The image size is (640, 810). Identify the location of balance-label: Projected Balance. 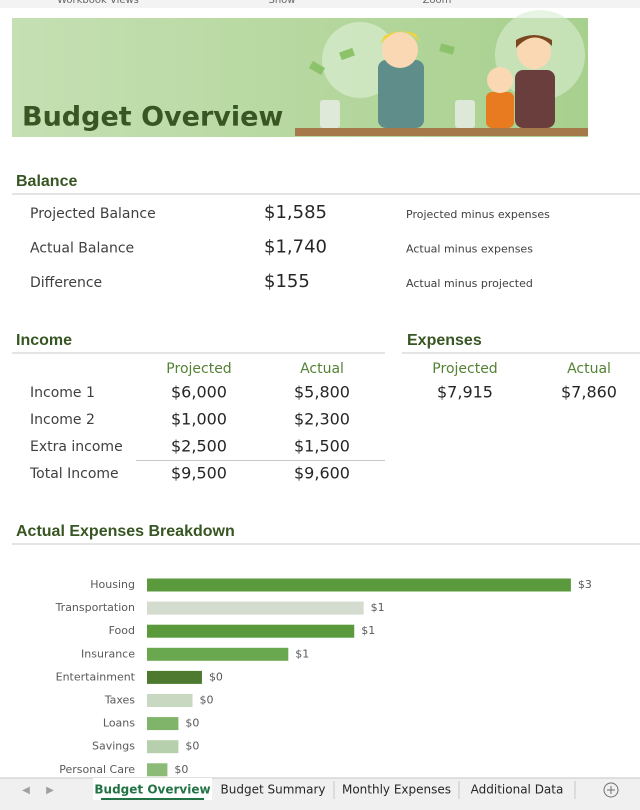
(93, 214).